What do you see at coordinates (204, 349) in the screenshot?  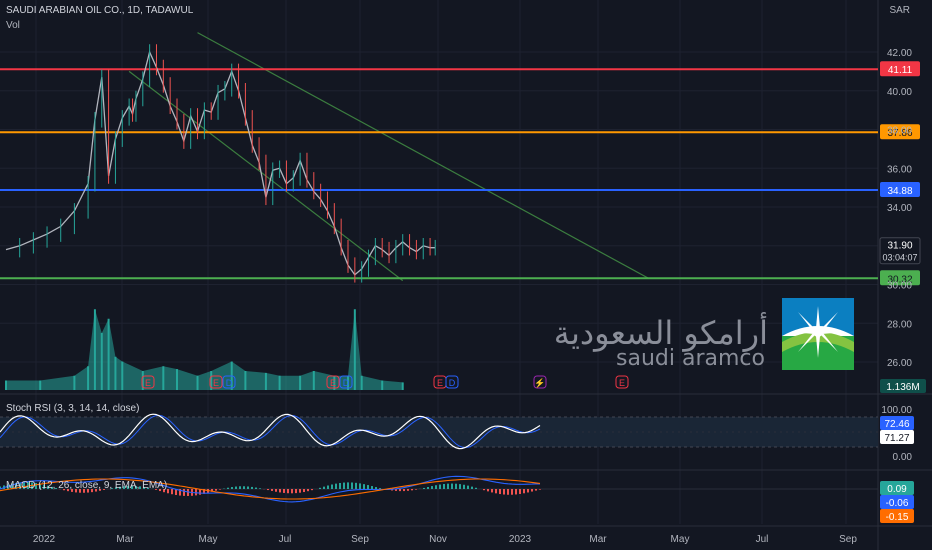 I see `volume-area` at bounding box center [204, 349].